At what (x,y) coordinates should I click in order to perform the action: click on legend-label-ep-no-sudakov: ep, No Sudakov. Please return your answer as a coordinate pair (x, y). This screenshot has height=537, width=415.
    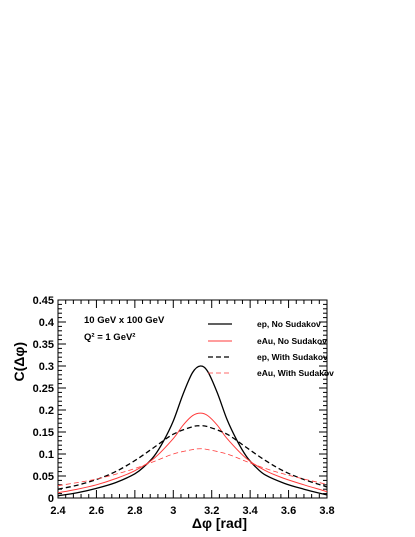
    Looking at the image, I should click on (289, 324).